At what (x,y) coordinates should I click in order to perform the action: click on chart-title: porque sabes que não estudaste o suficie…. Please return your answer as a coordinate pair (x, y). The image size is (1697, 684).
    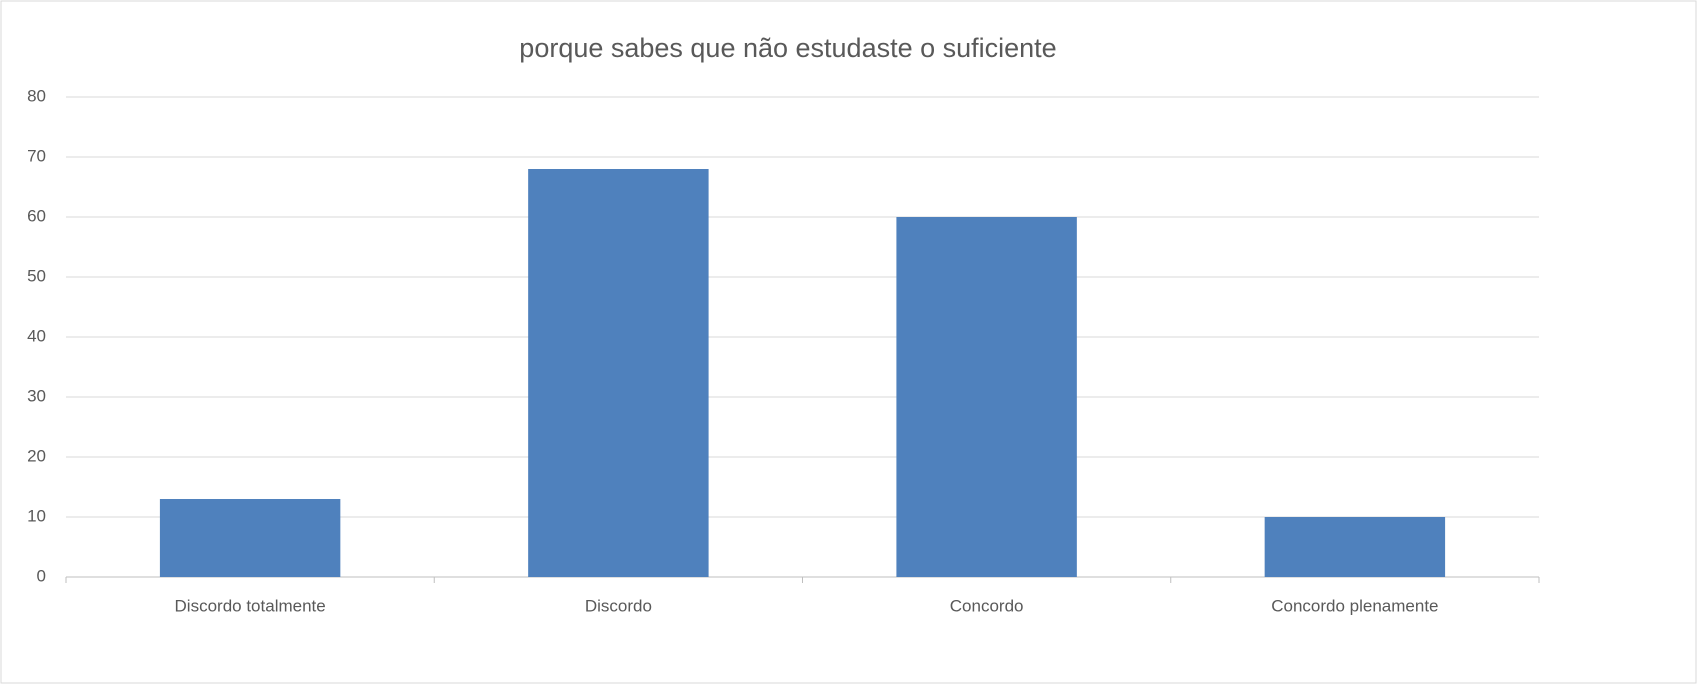
    Looking at the image, I should click on (787, 48).